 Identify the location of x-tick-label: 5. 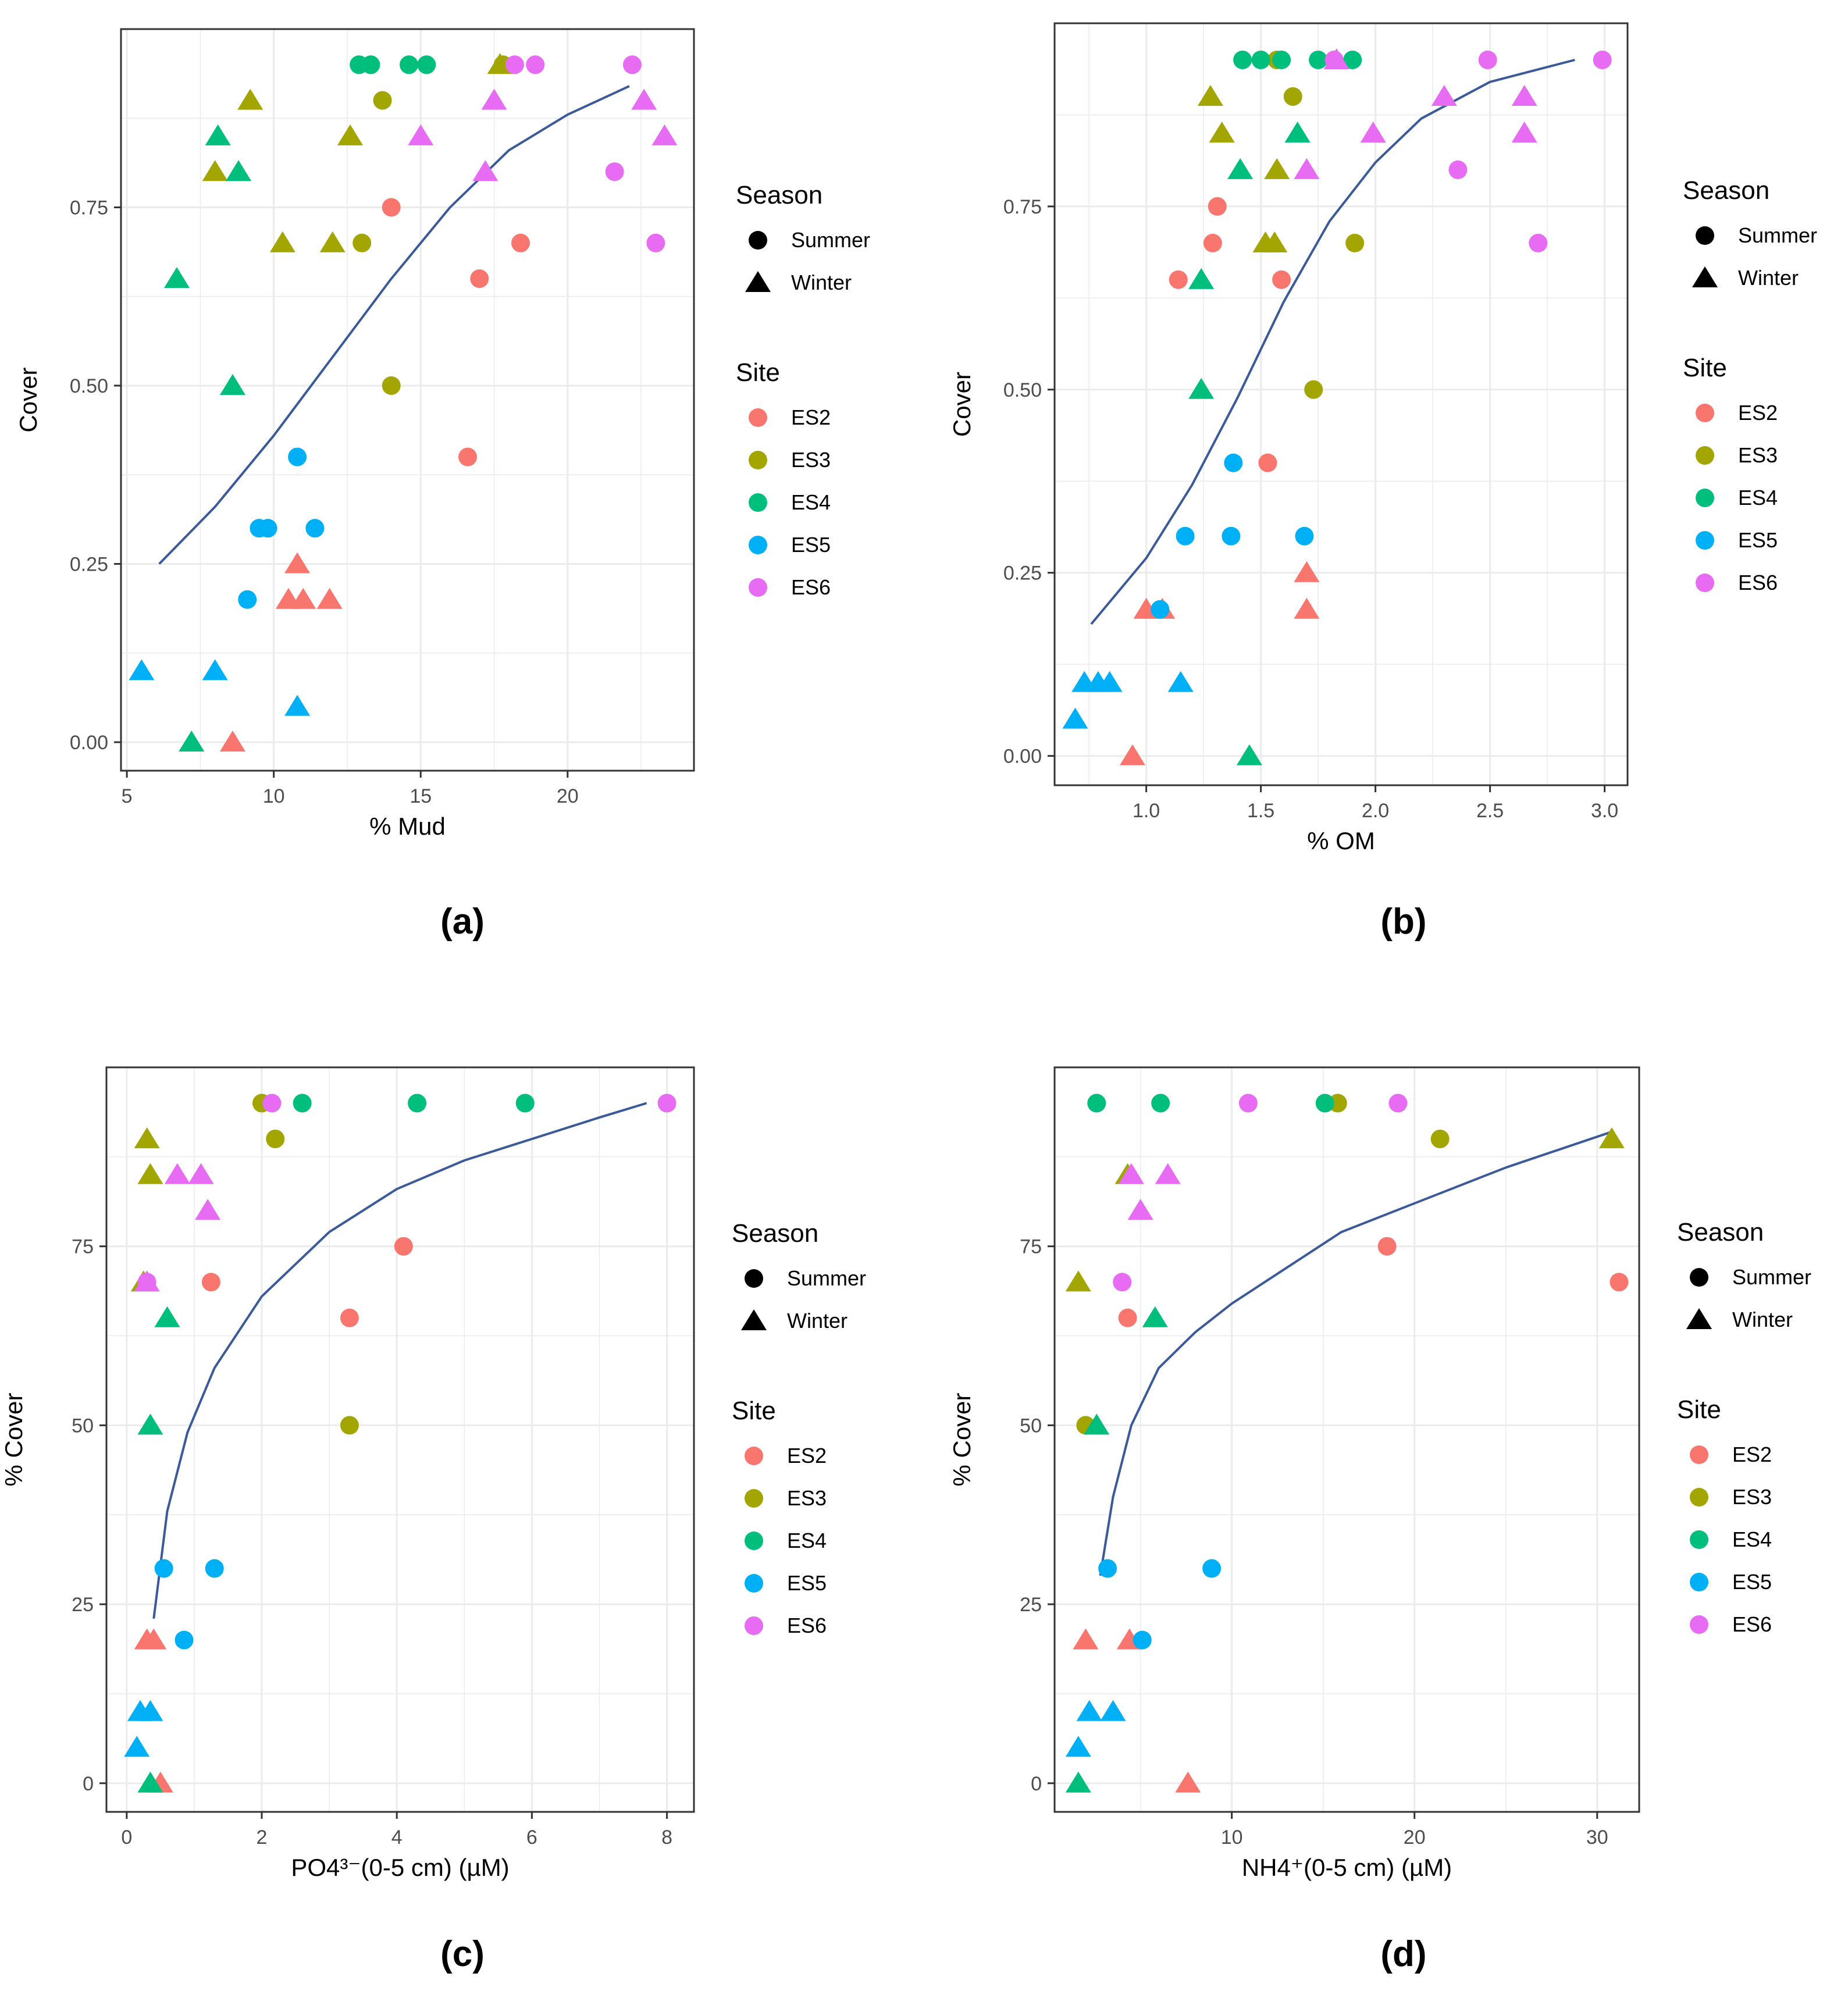
(127, 796).